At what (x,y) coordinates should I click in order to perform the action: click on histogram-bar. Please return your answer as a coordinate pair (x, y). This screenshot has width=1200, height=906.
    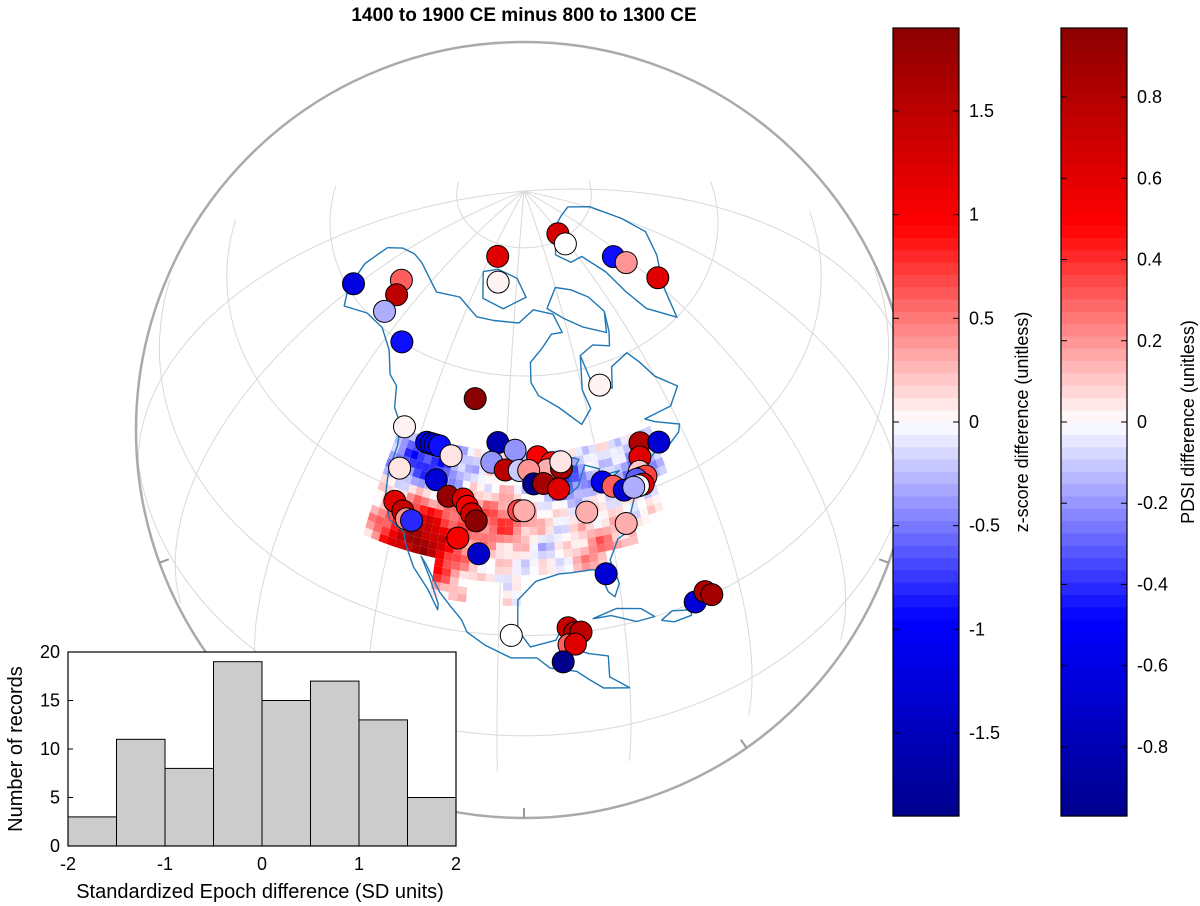
    Looking at the image, I should click on (92, 831).